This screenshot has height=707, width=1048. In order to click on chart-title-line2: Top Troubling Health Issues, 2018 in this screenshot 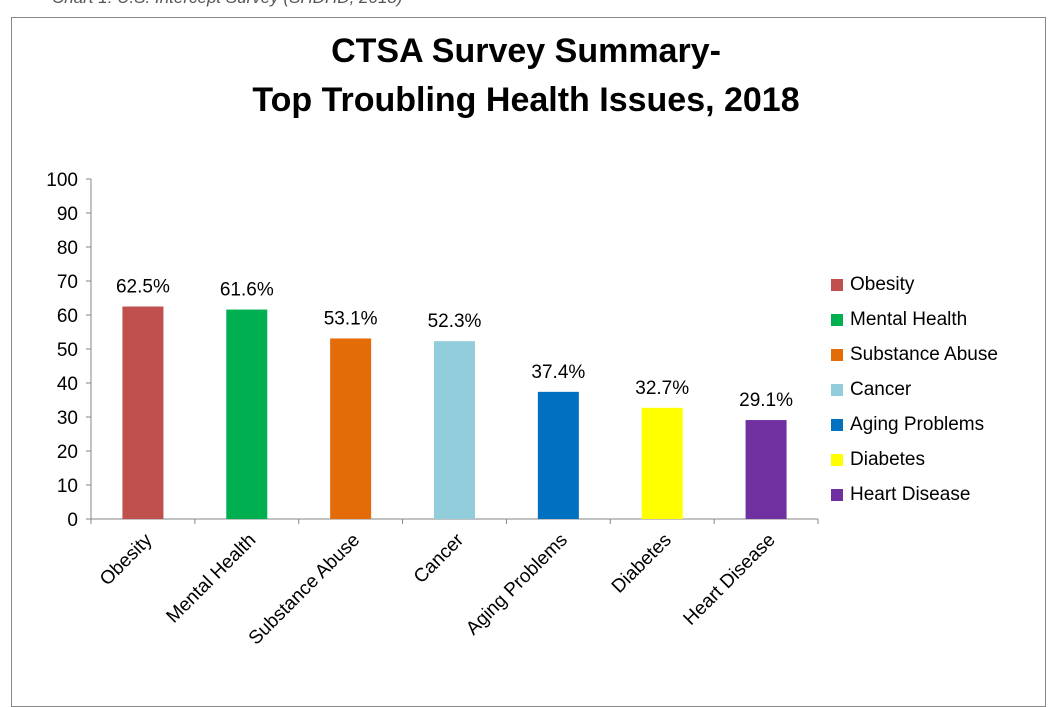, I will do `click(526, 100)`.